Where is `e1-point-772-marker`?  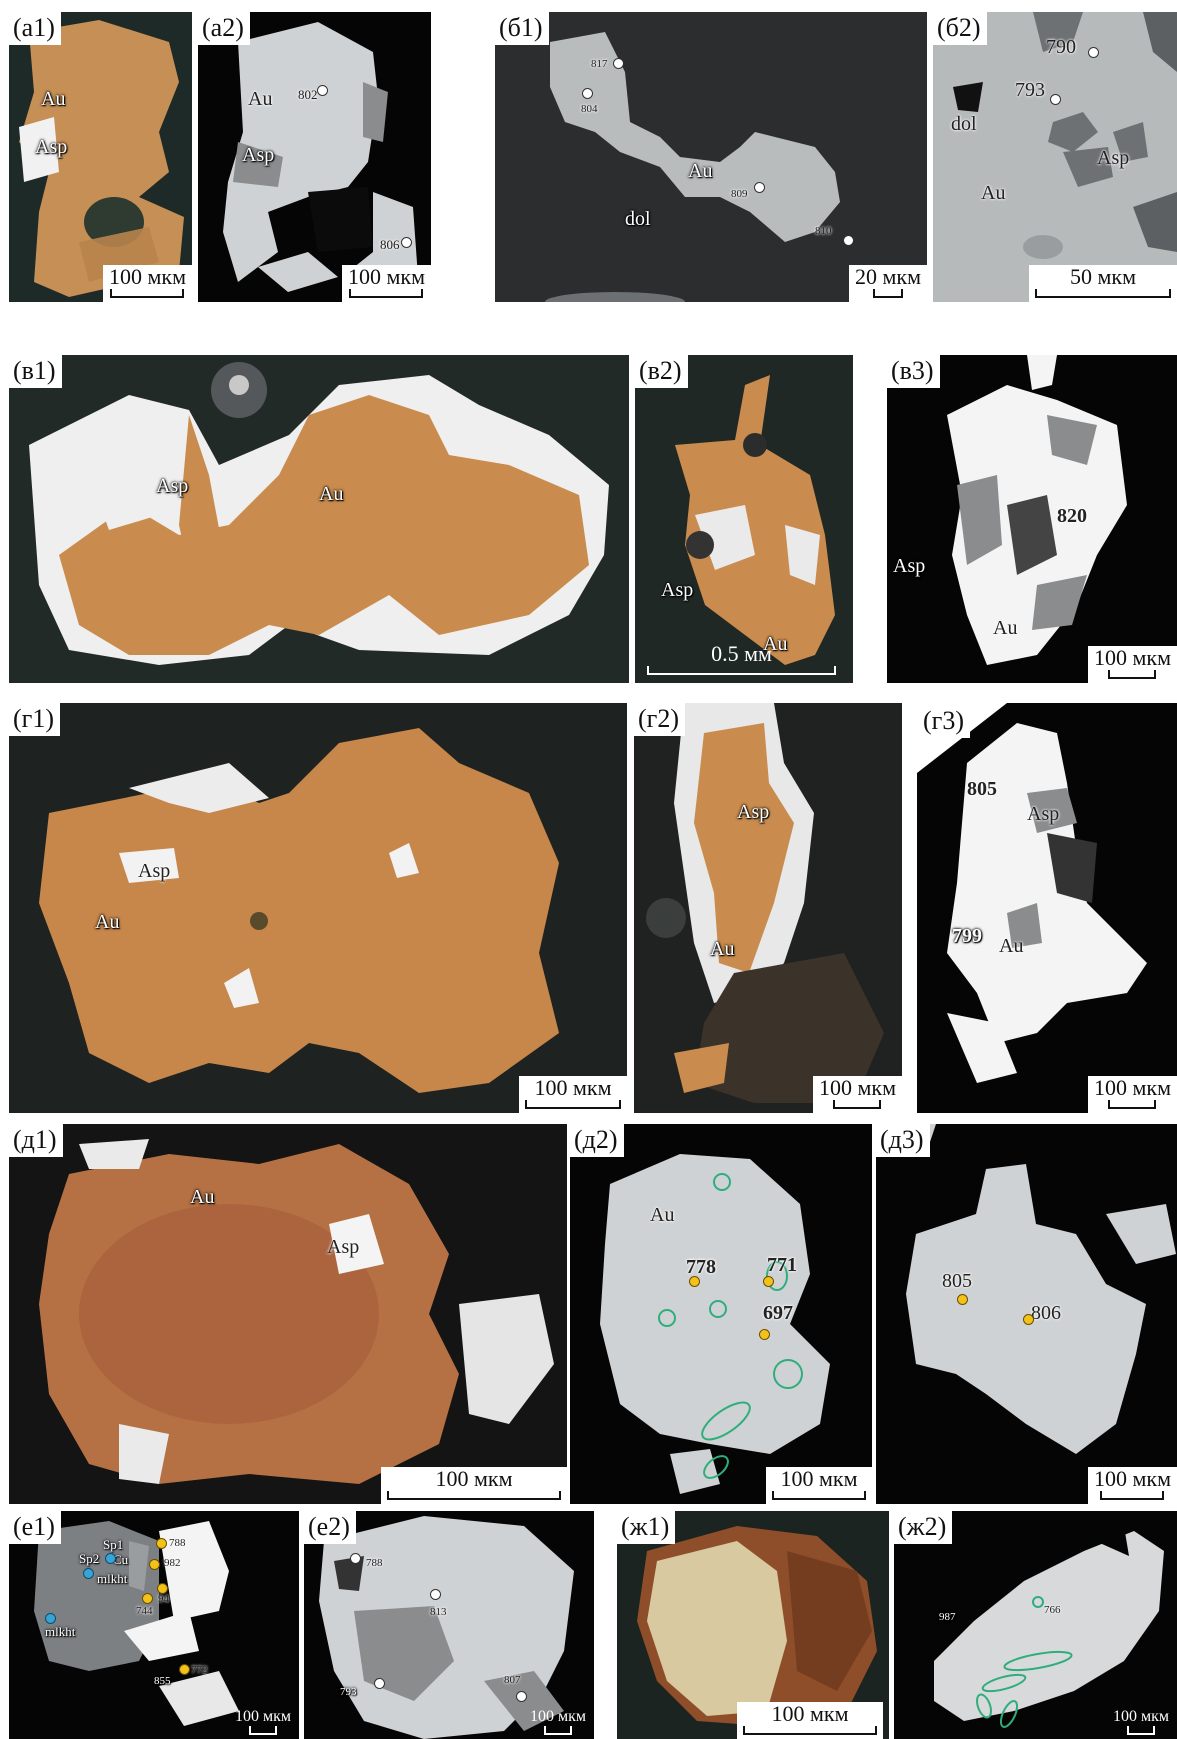 e1-point-772-marker is located at coordinates (184, 1669).